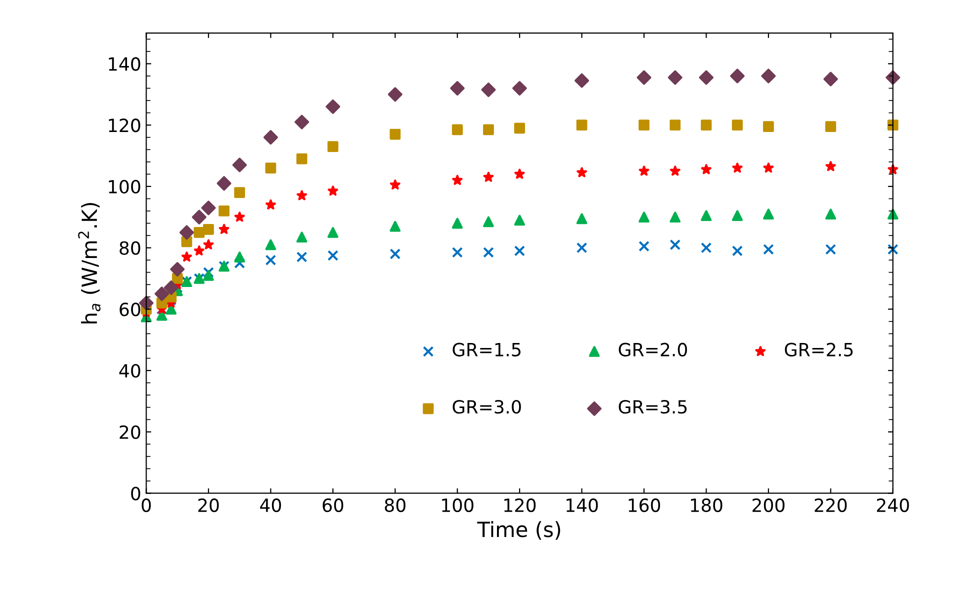 The height and width of the screenshot is (590, 956). I want to click on y-tick-label: 100, so click(124, 187).